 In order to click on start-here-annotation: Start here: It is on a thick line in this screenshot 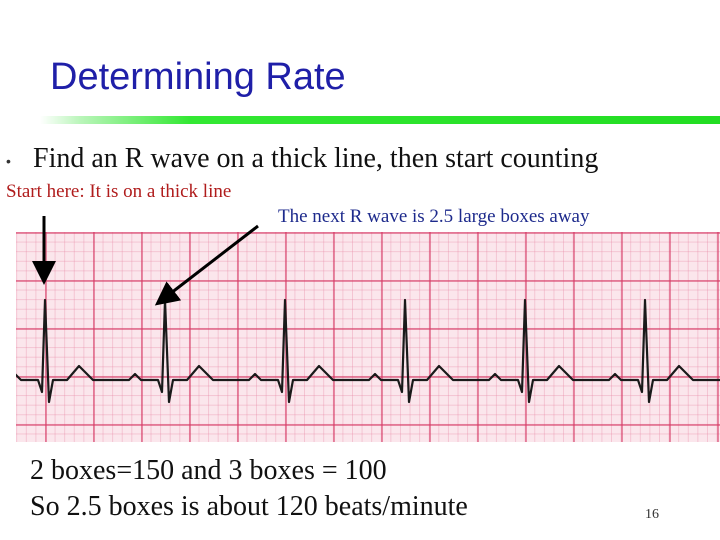, I will do `click(119, 191)`.